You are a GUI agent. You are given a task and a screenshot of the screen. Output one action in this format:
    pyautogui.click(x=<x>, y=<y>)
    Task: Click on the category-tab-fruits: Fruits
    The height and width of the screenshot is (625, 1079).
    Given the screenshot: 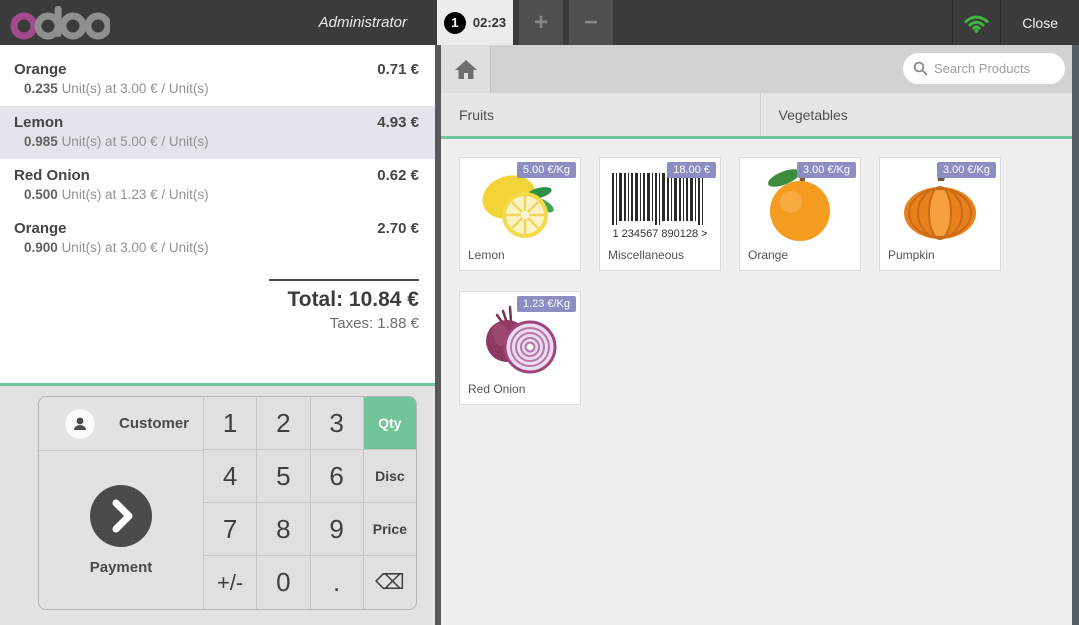 What is the action you would take?
    pyautogui.click(x=476, y=114)
    